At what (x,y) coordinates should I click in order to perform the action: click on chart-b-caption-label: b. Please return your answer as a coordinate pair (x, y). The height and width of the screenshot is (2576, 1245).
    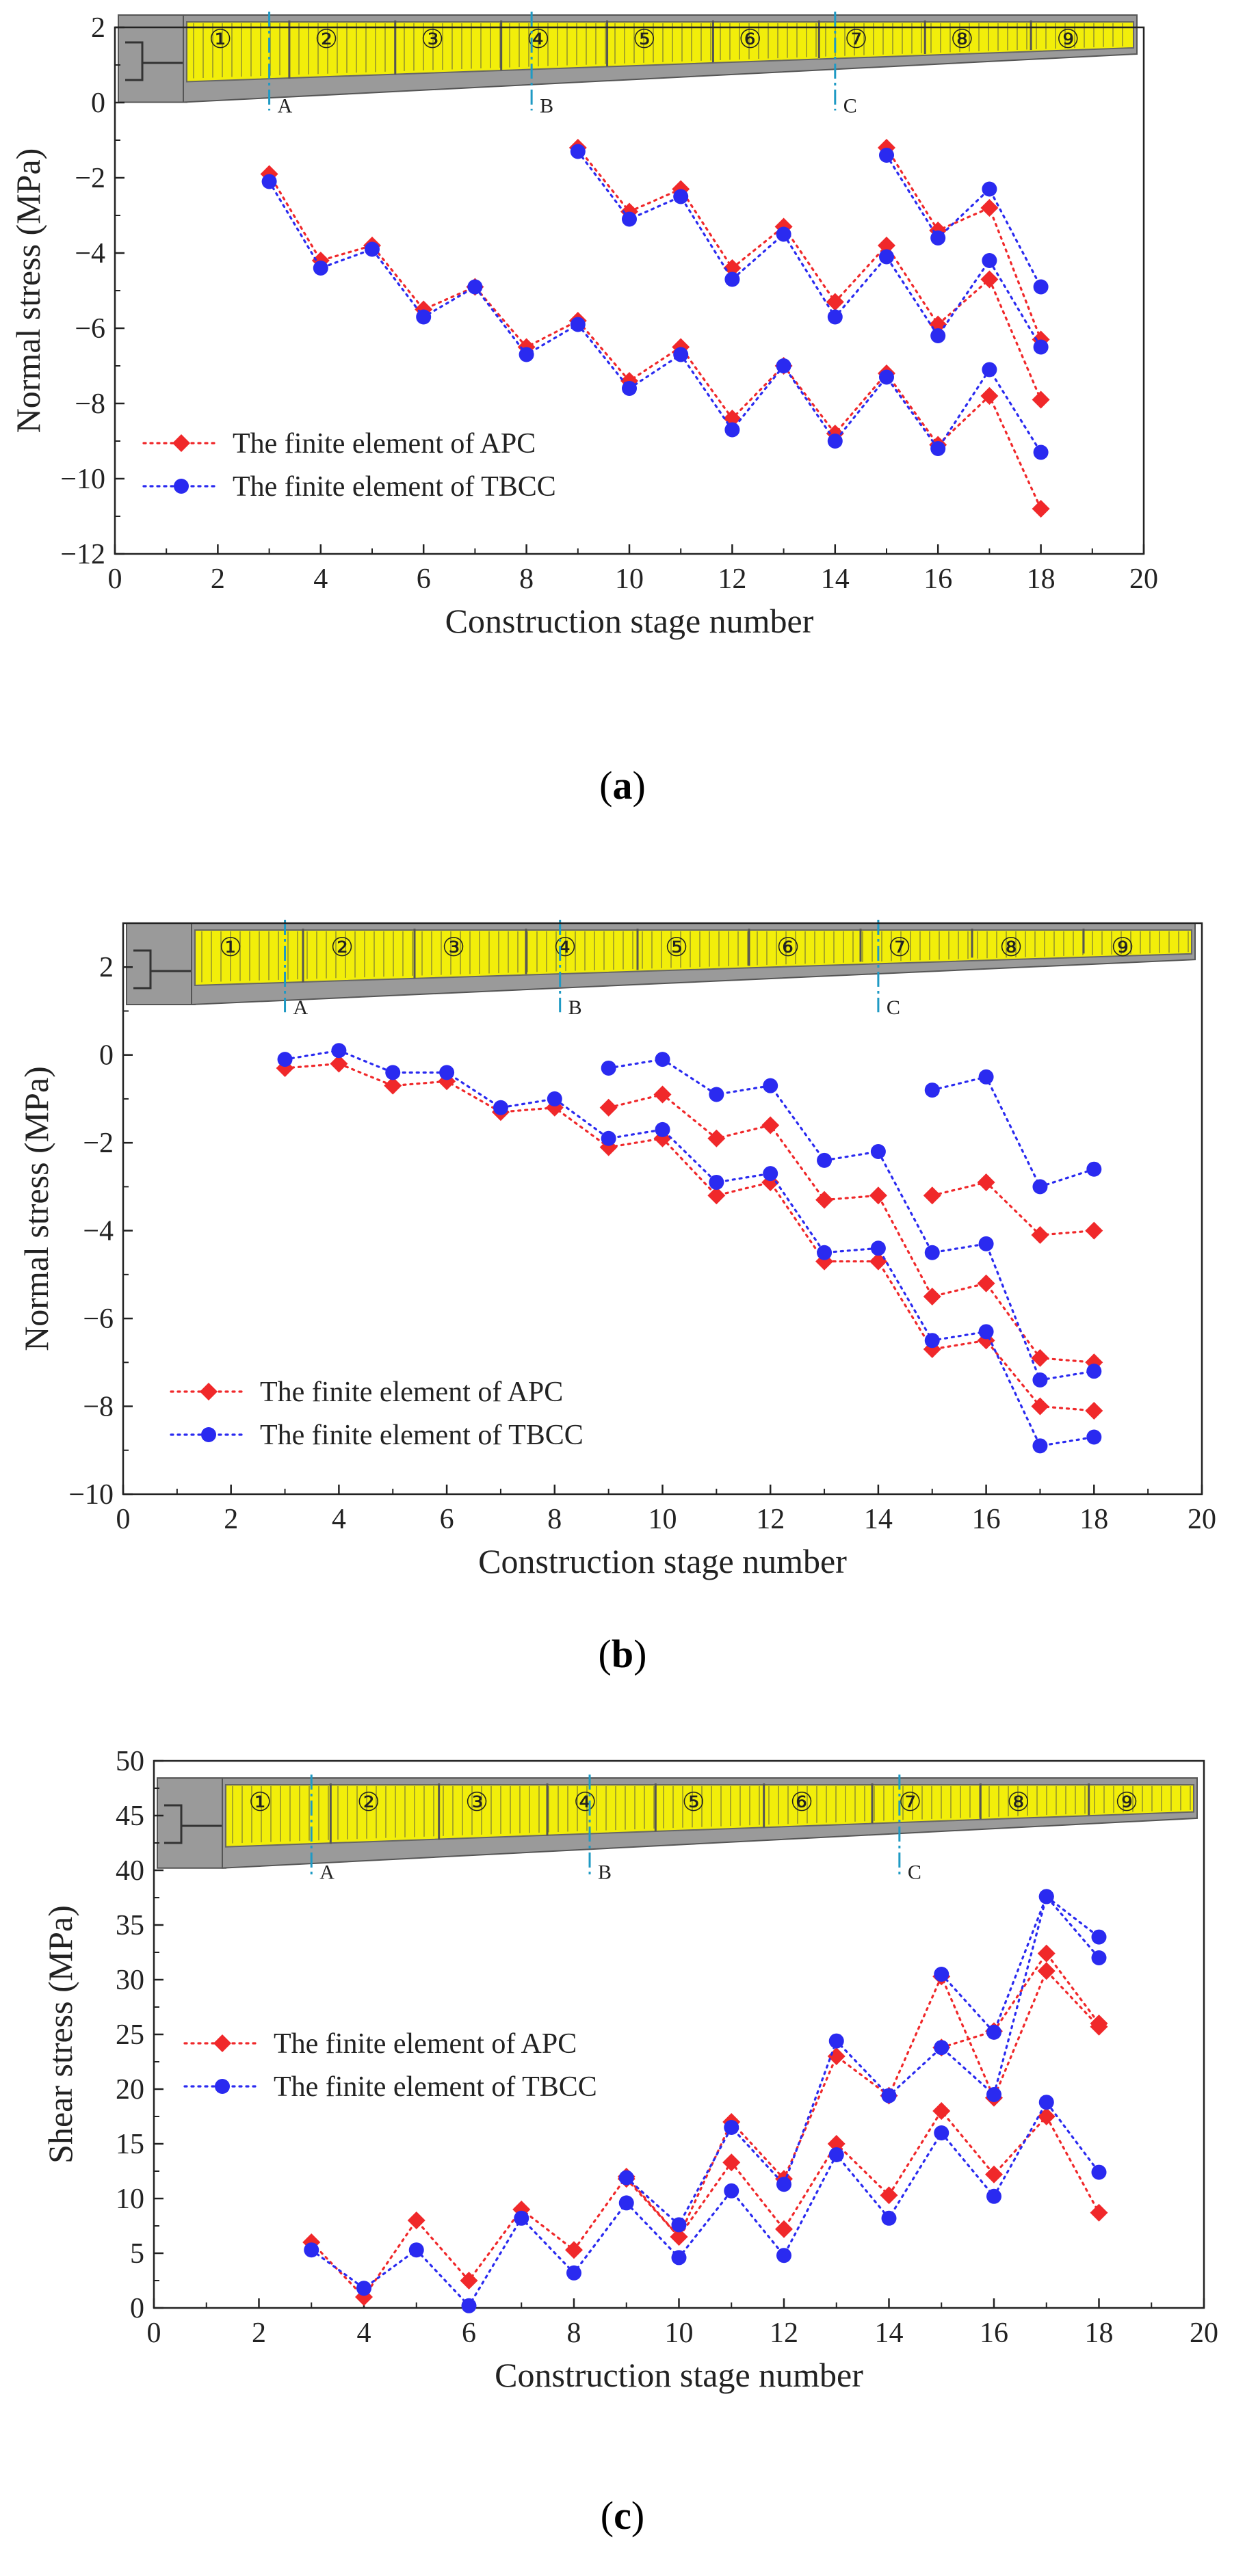
    Looking at the image, I should click on (622, 1654).